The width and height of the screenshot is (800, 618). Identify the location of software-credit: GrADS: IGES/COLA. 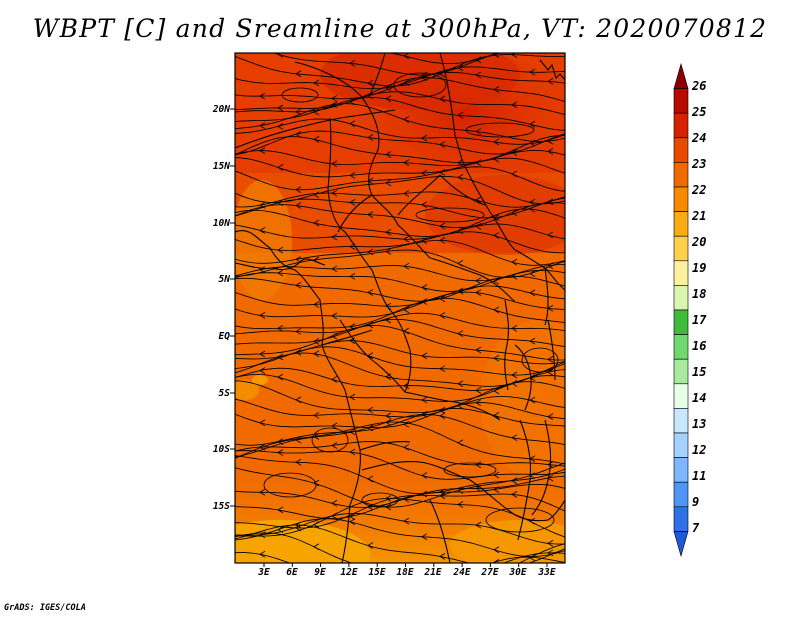
(45, 608).